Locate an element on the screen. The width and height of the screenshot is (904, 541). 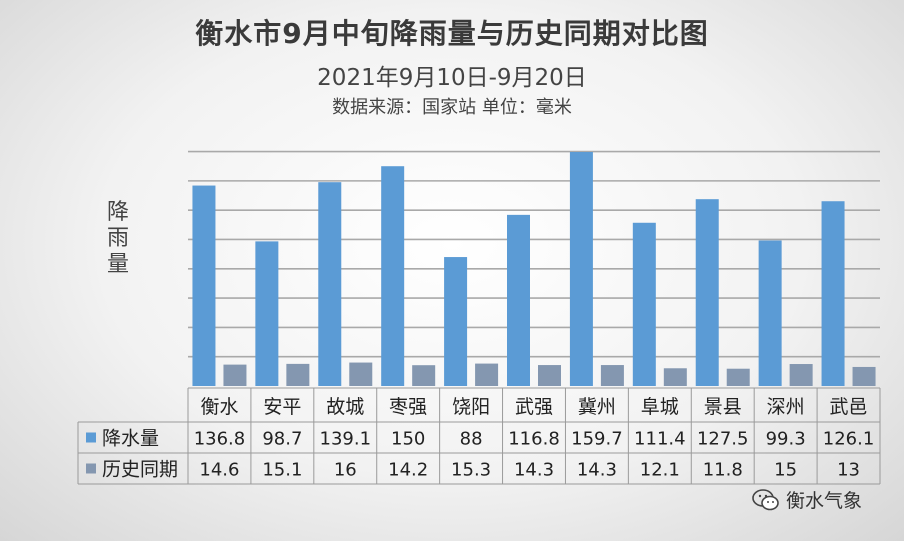
category-label: 武邑 is located at coordinates (849, 407).